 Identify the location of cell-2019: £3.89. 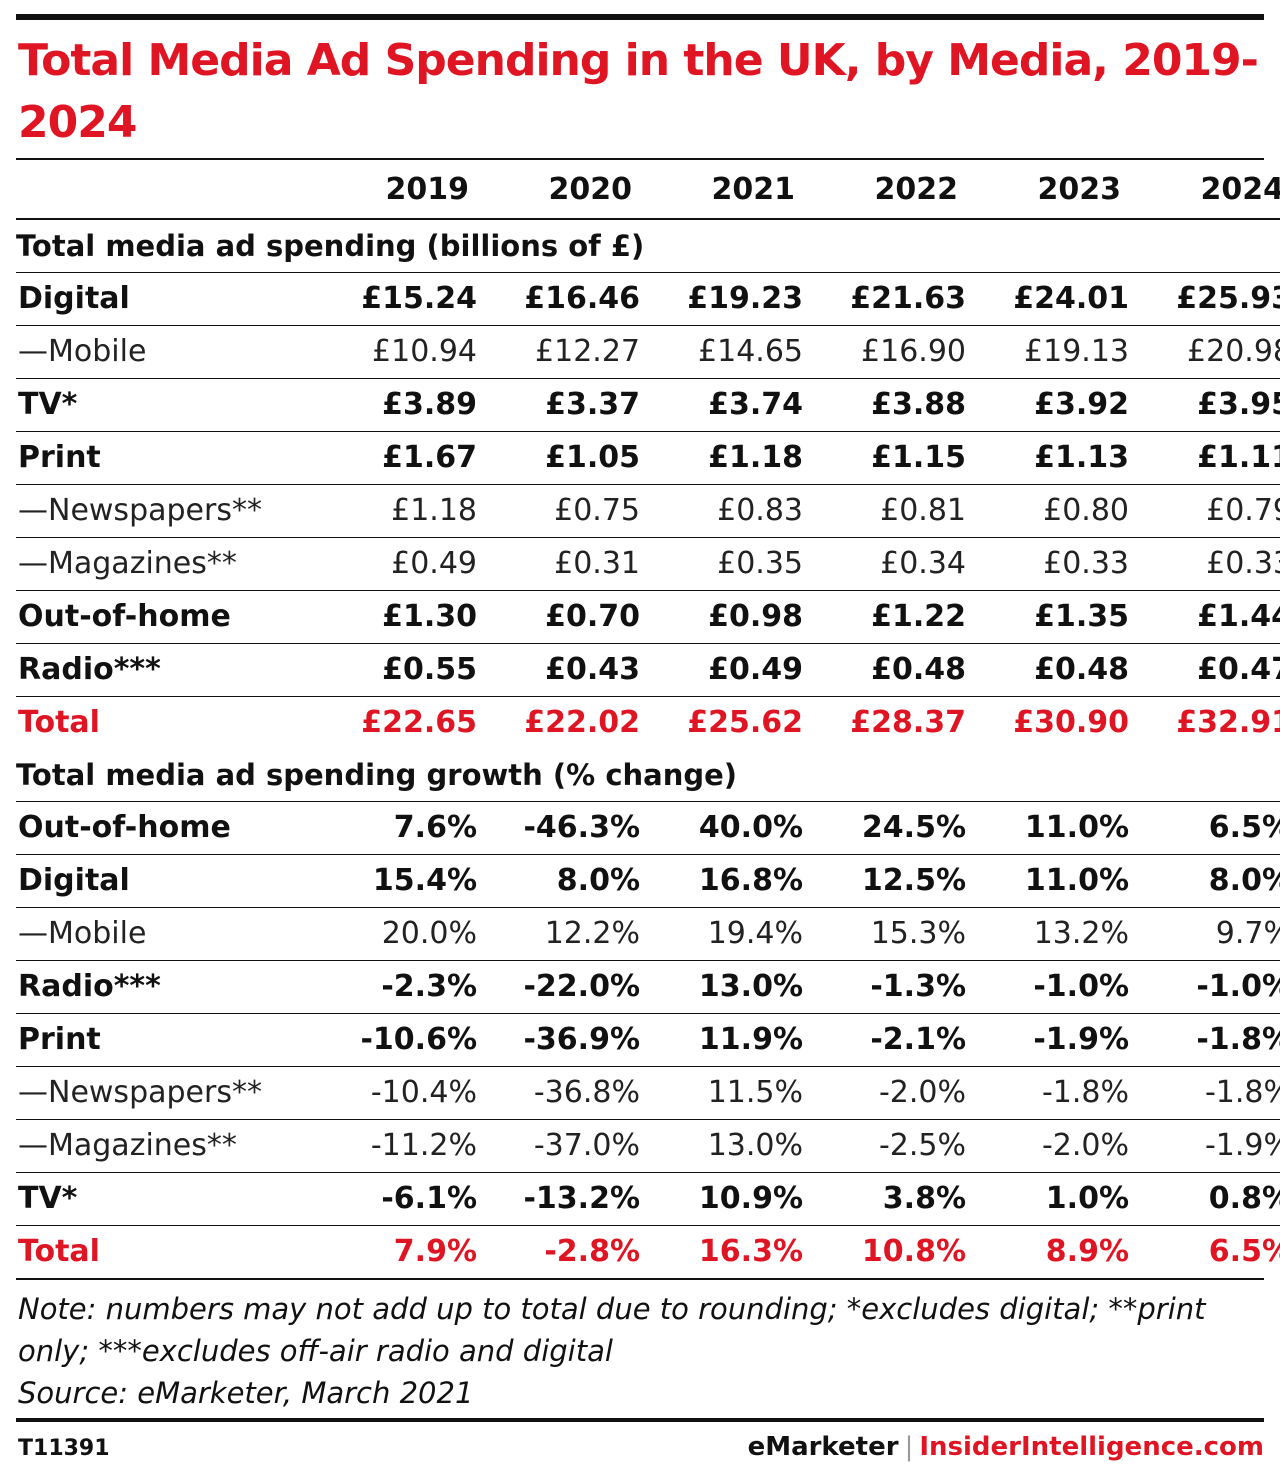
(397, 405).